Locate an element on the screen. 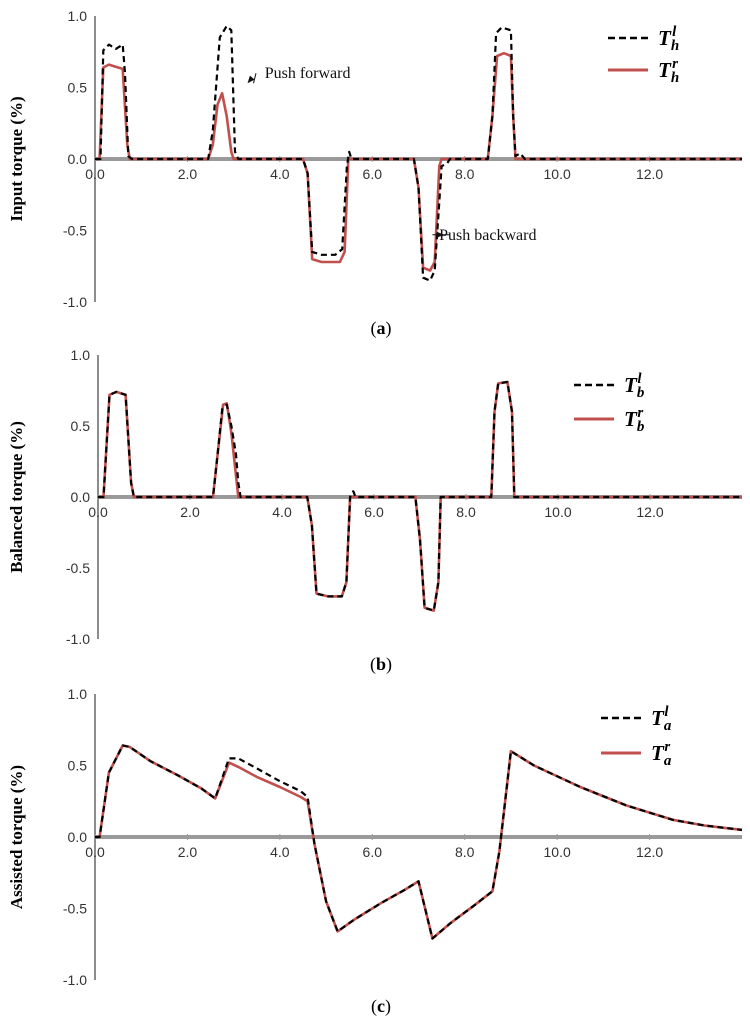  caption-letter: a is located at coordinates (381, 328).